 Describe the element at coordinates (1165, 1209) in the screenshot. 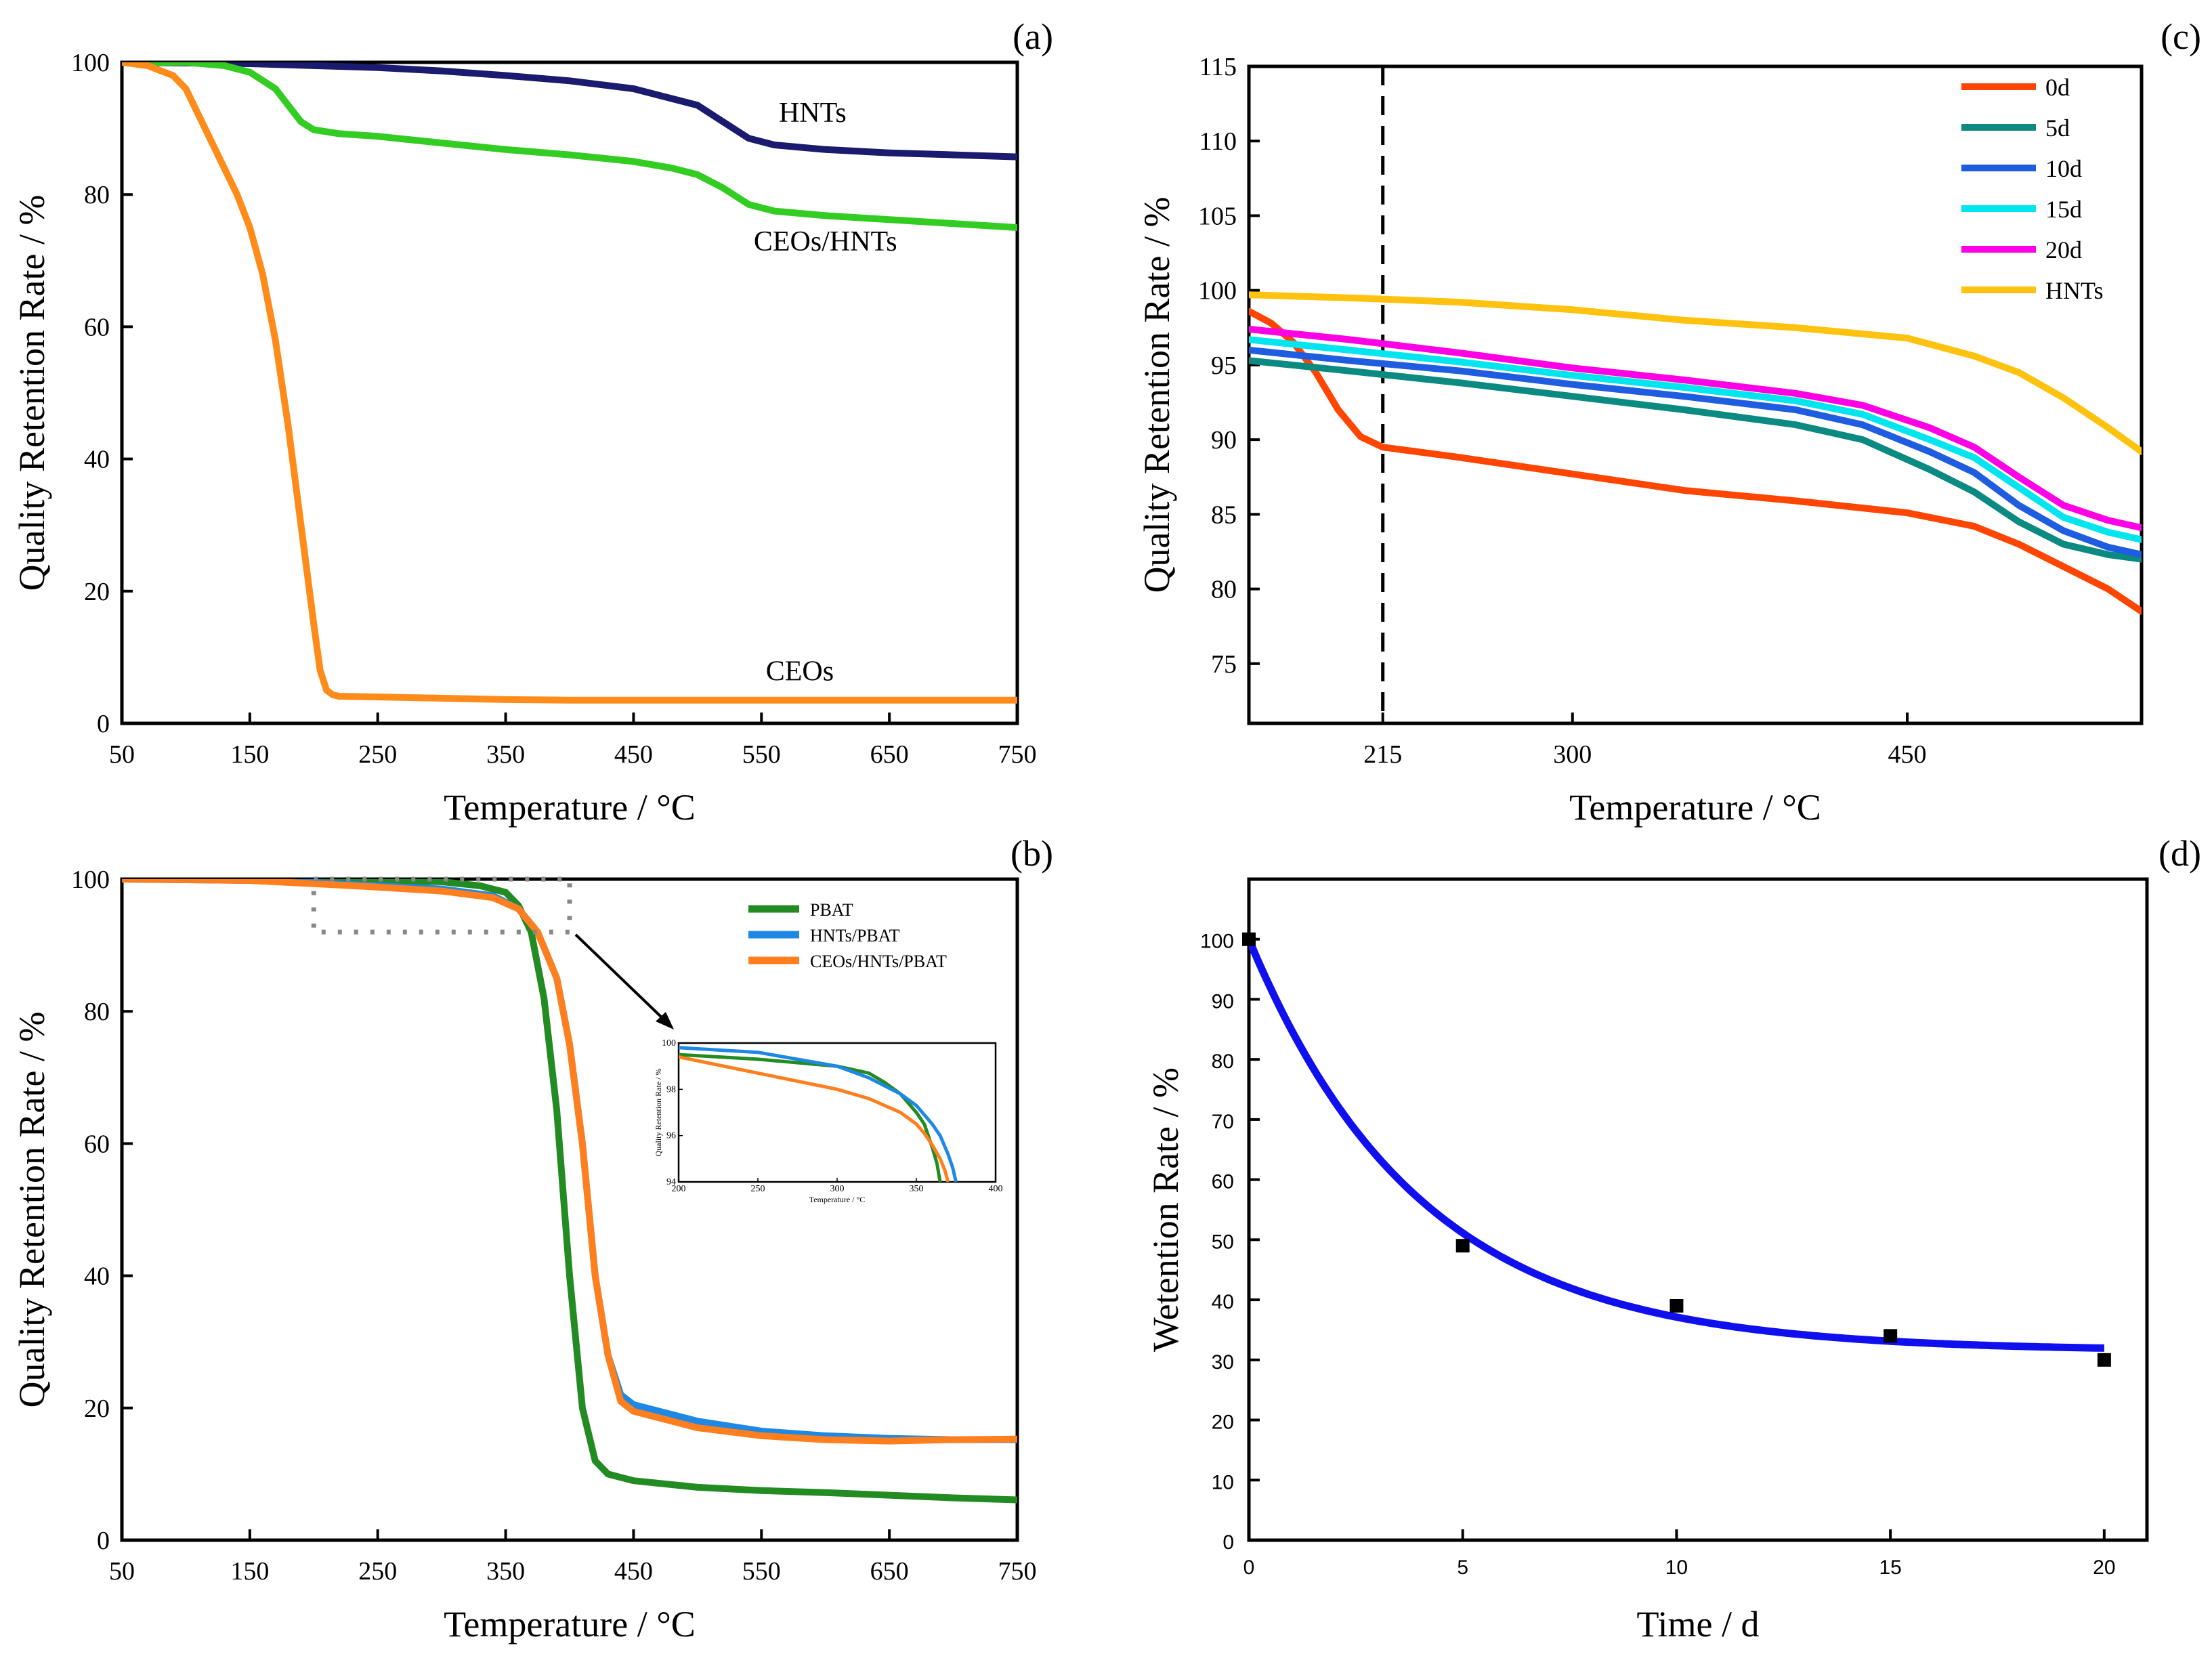

I see `y-axis-label: Wetention Rate / %` at that location.